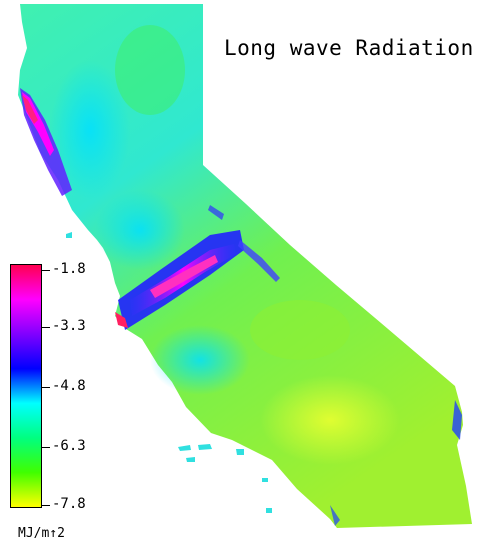  Describe the element at coordinates (41, 533) in the screenshot. I see `legend-unit: MJ/m↑2` at that location.